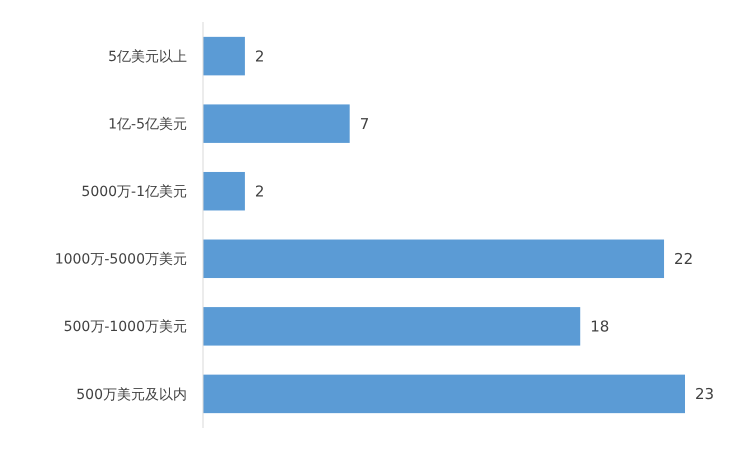  What do you see at coordinates (147, 124) in the screenshot?
I see `y-tick-label: 1亿-5亿美元` at bounding box center [147, 124].